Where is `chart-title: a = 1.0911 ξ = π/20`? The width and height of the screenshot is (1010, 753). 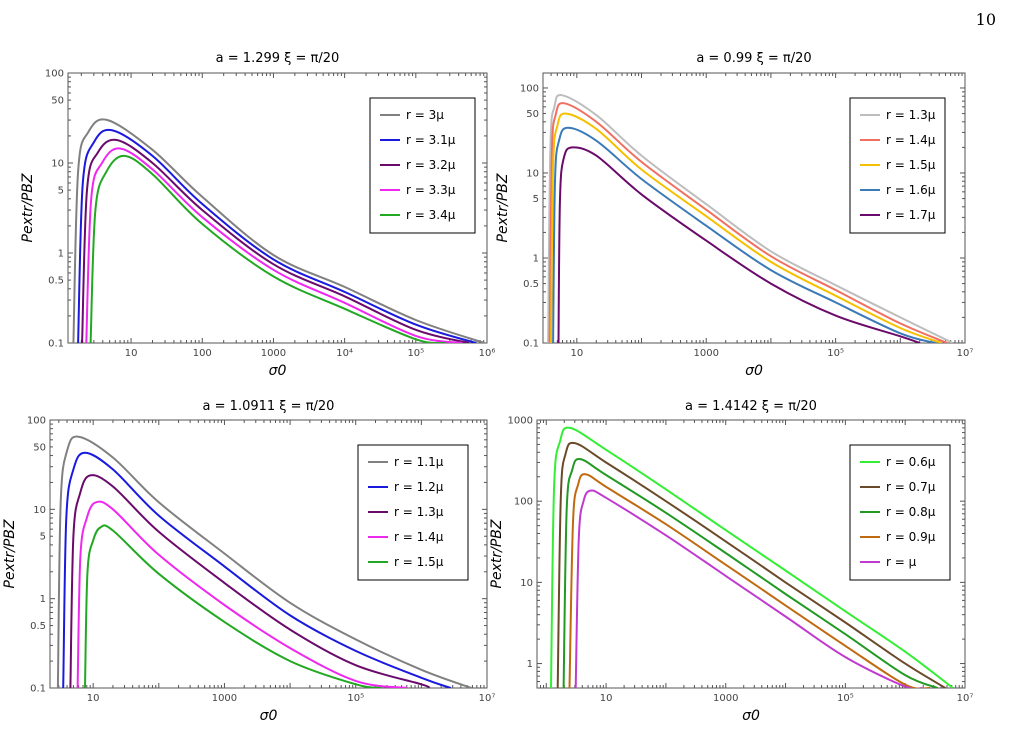
chart-title: a = 1.0911 ξ = π/20 is located at coordinates (269, 406).